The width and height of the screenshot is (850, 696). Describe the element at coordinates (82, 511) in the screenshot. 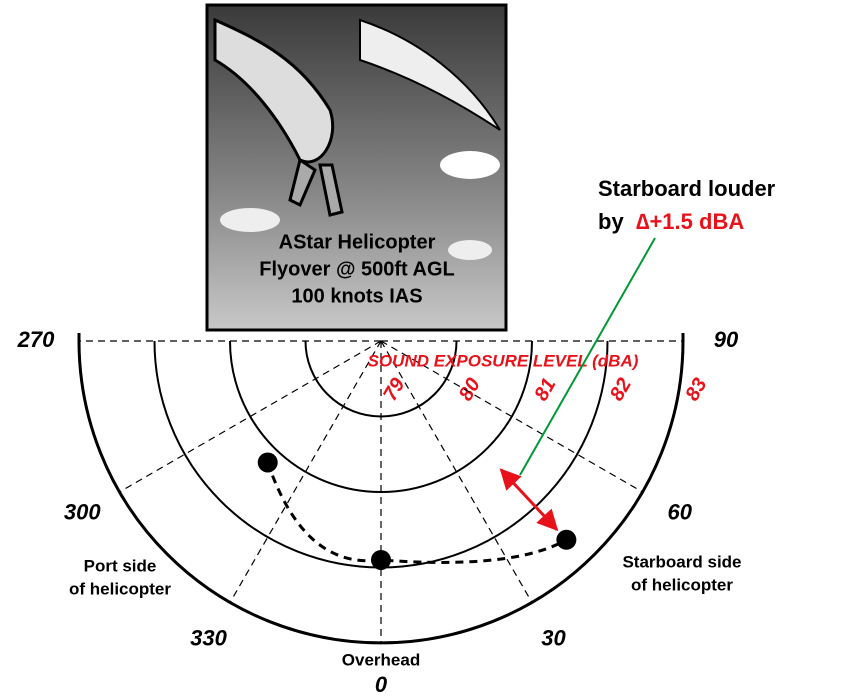

I see `theta-tick-label: 300` at that location.